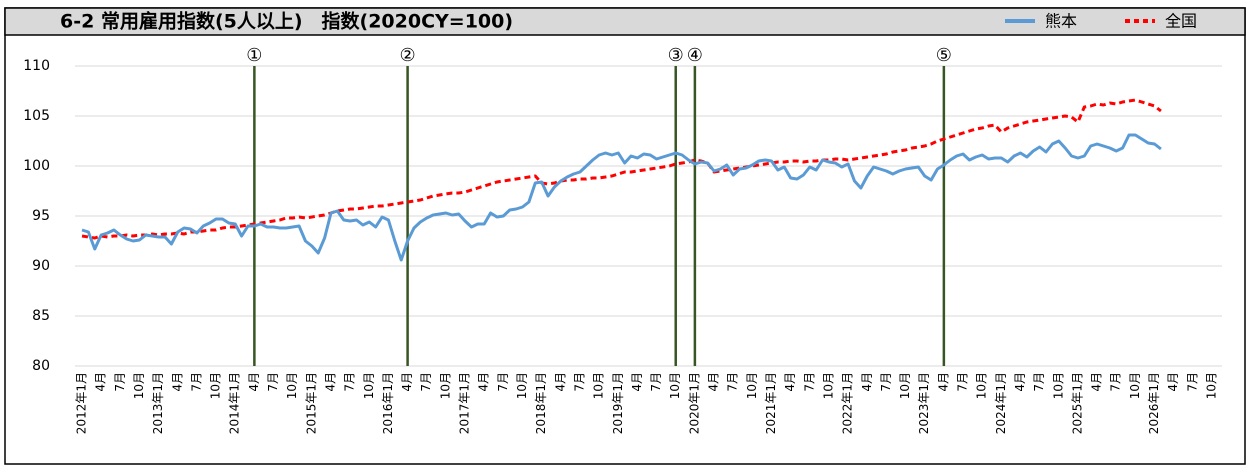 This screenshot has width=1250, height=474. I want to click on x-tick-label: 2017年1月, so click(465, 403).